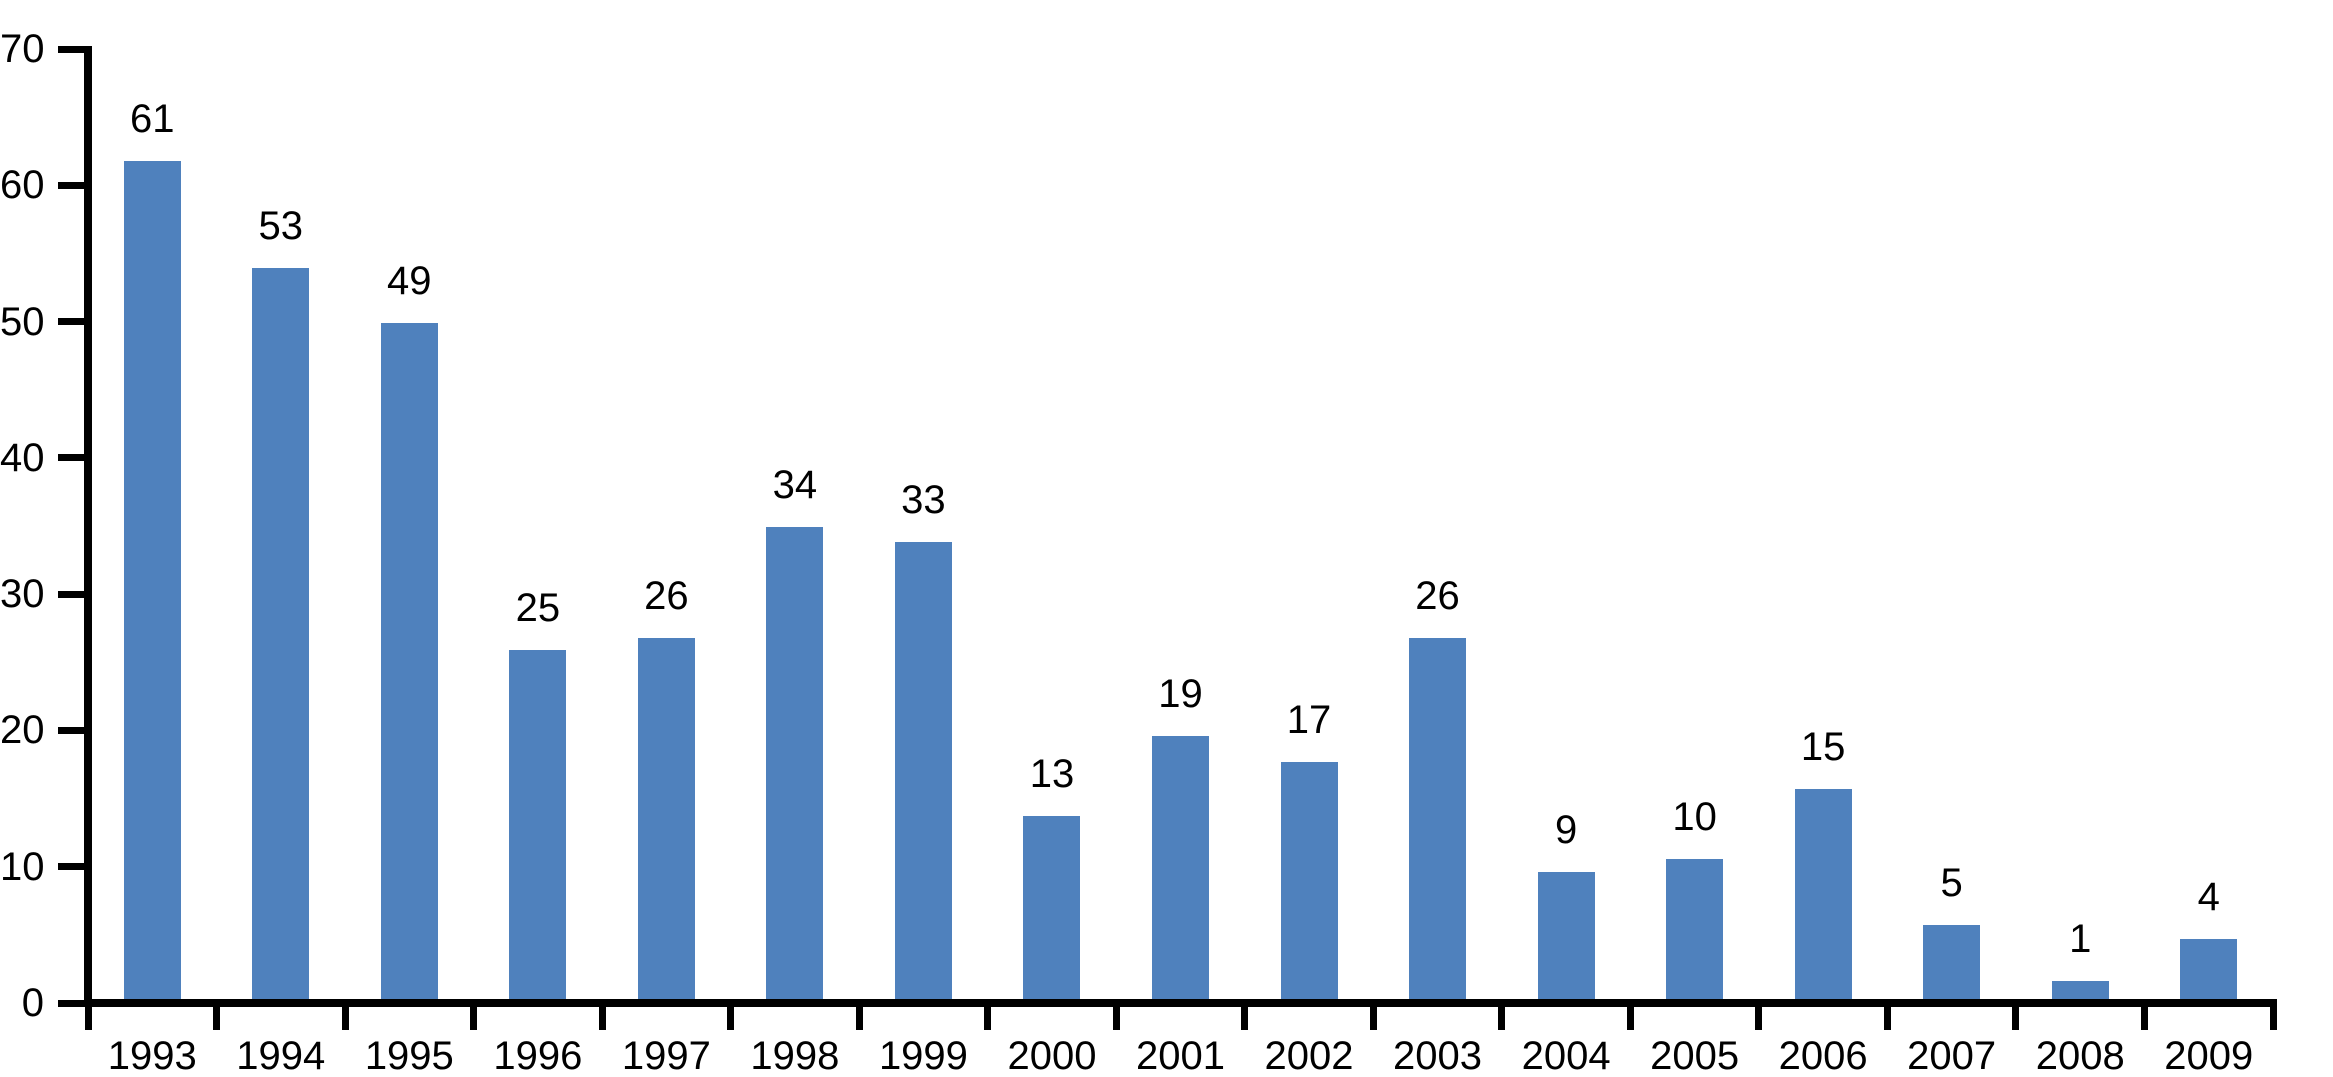  What do you see at coordinates (1566, 1055) in the screenshot?
I see `x-axis-label-2004: 2004` at bounding box center [1566, 1055].